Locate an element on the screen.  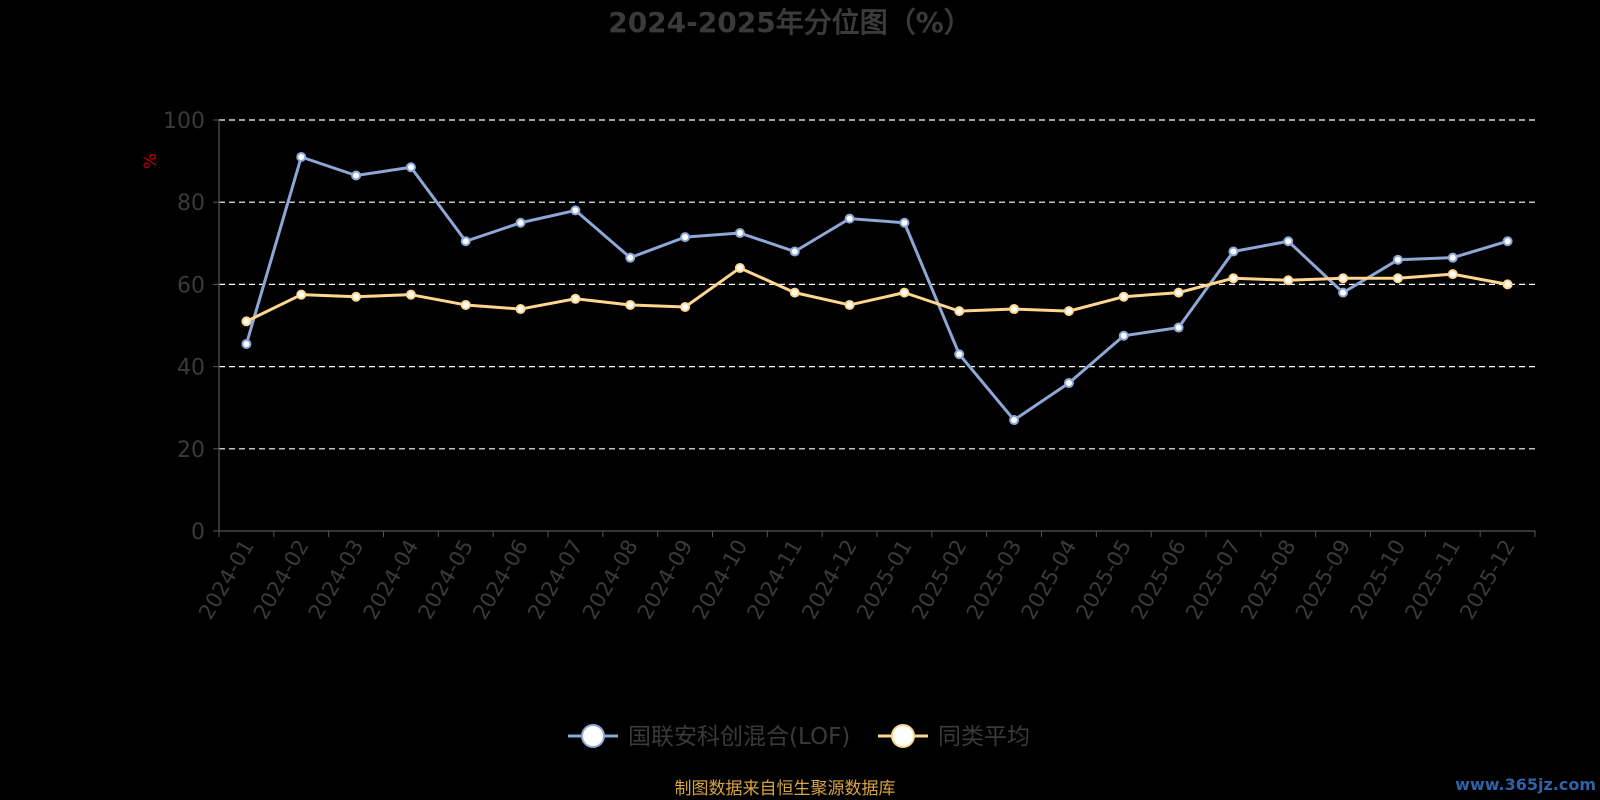
legend-item-1: 同类平均 is located at coordinates (954, 737).